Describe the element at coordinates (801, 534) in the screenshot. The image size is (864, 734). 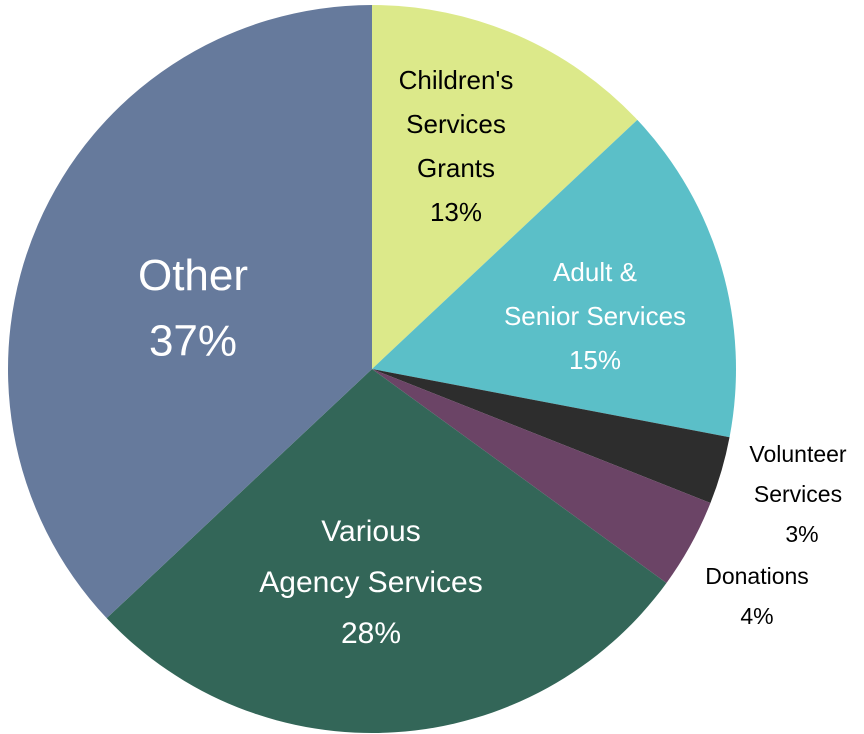
I see `slice-value-label: 3%` at that location.